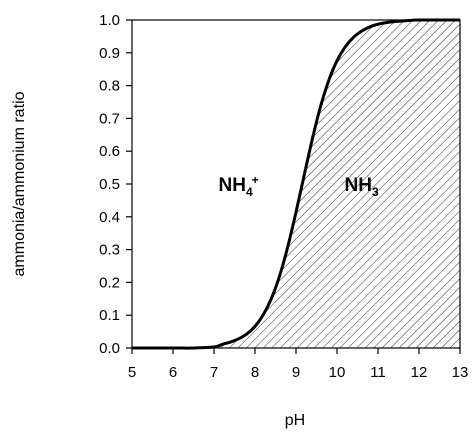 The height and width of the screenshot is (440, 474). Describe the element at coordinates (109, 217) in the screenshot. I see `y-tick-label: 0.4` at that location.